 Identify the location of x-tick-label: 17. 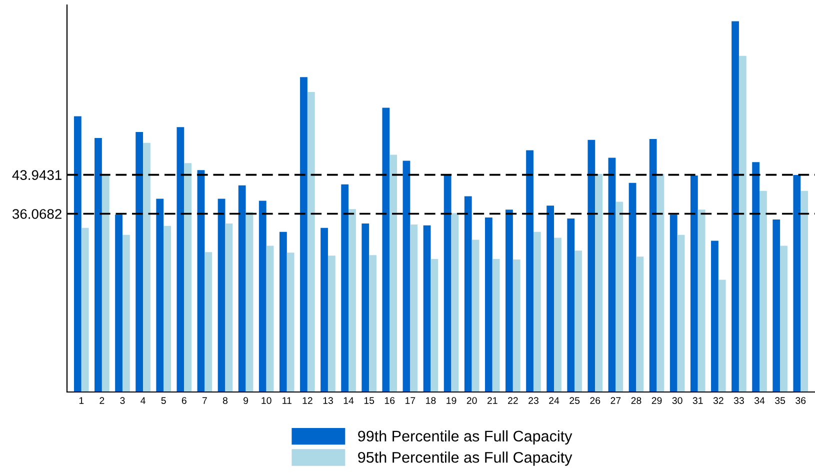
(411, 400).